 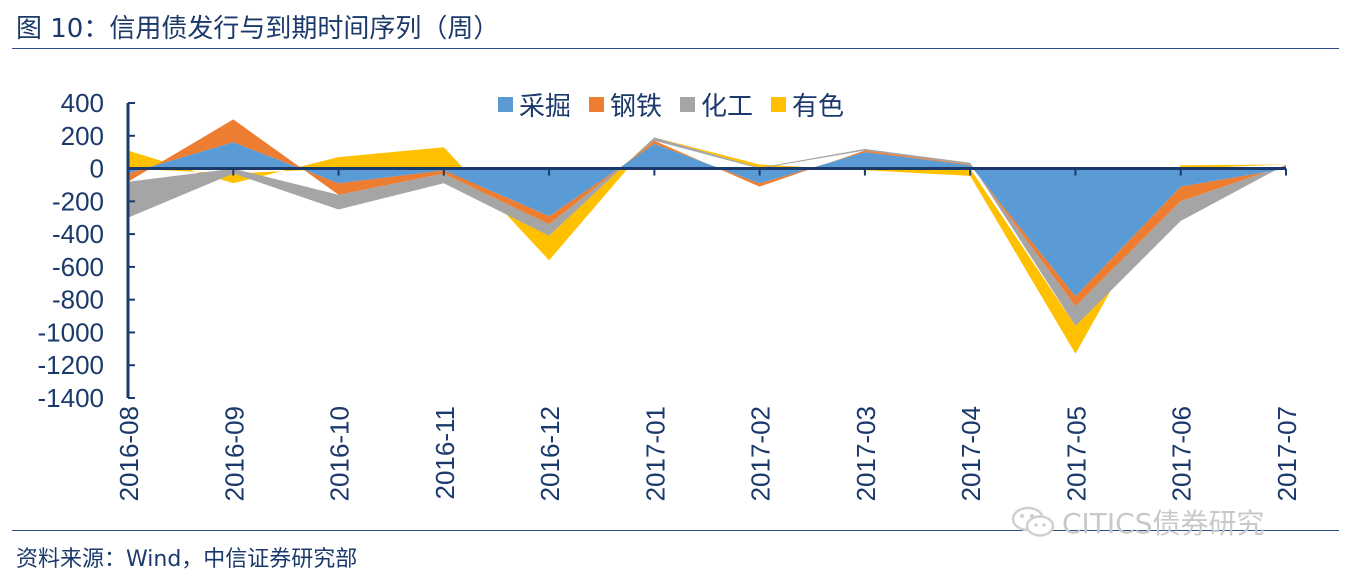 I want to click on x-tick-label: 2017-02, so click(x=761, y=453).